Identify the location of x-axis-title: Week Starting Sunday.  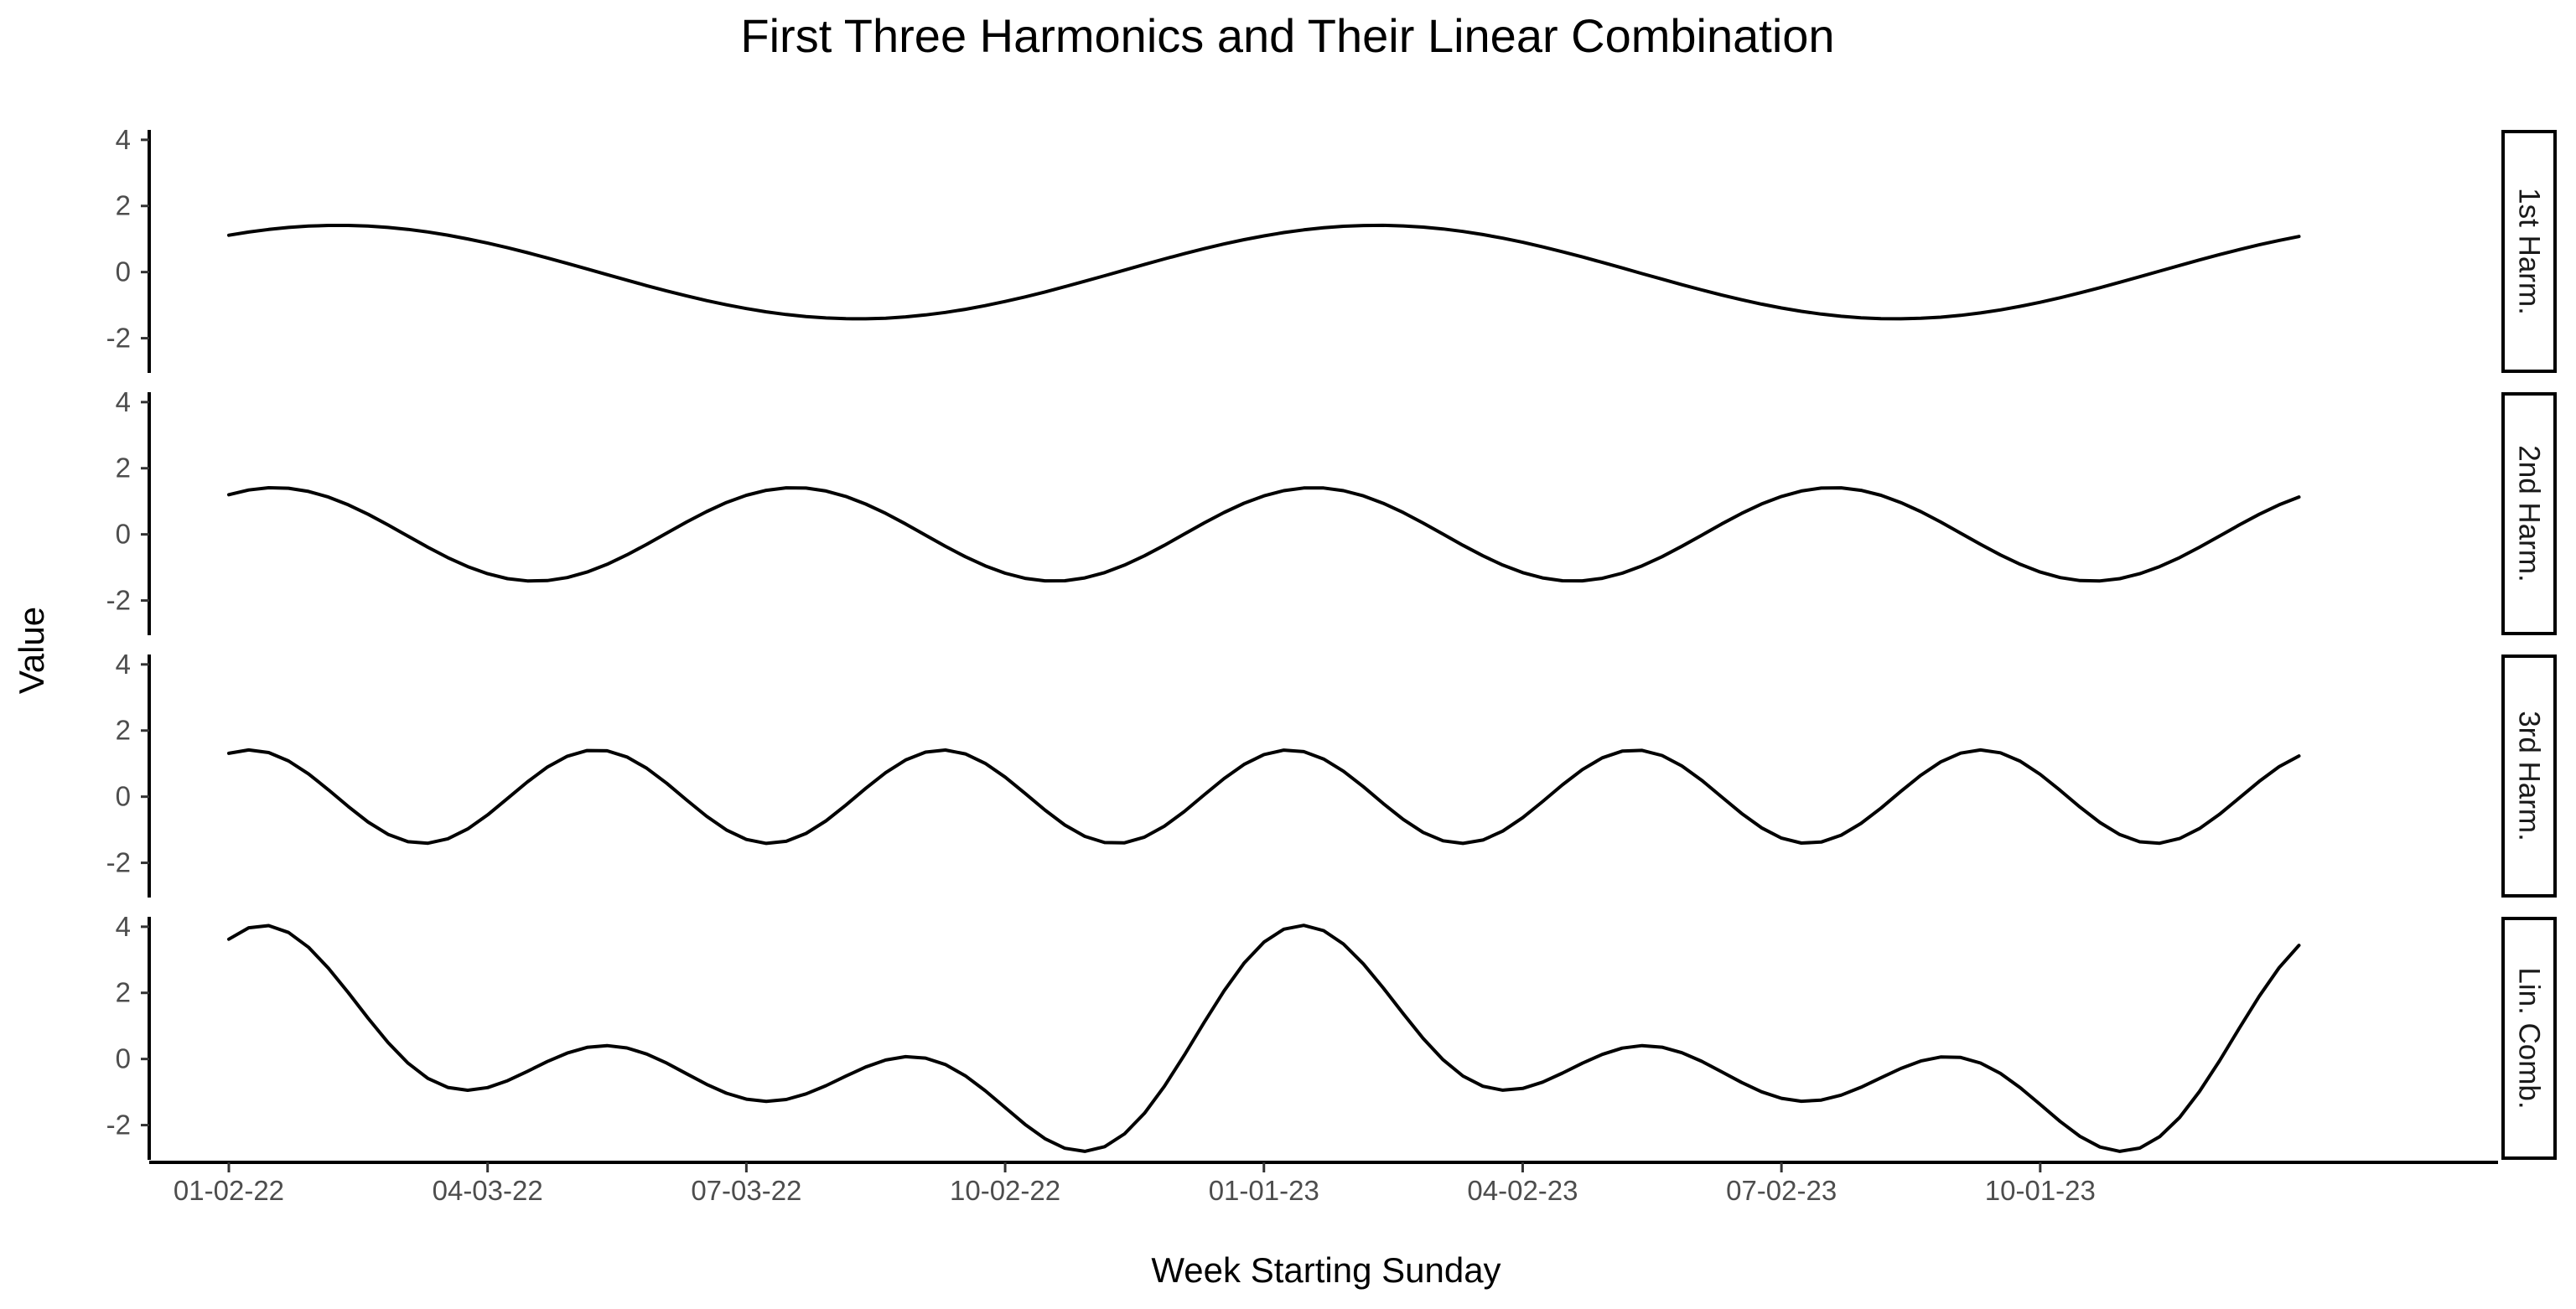
(1326, 1270).